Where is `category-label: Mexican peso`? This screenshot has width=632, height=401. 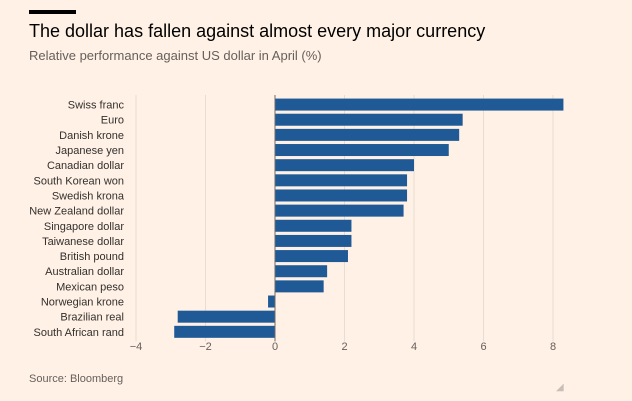
category-label: Mexican peso is located at coordinates (90, 287).